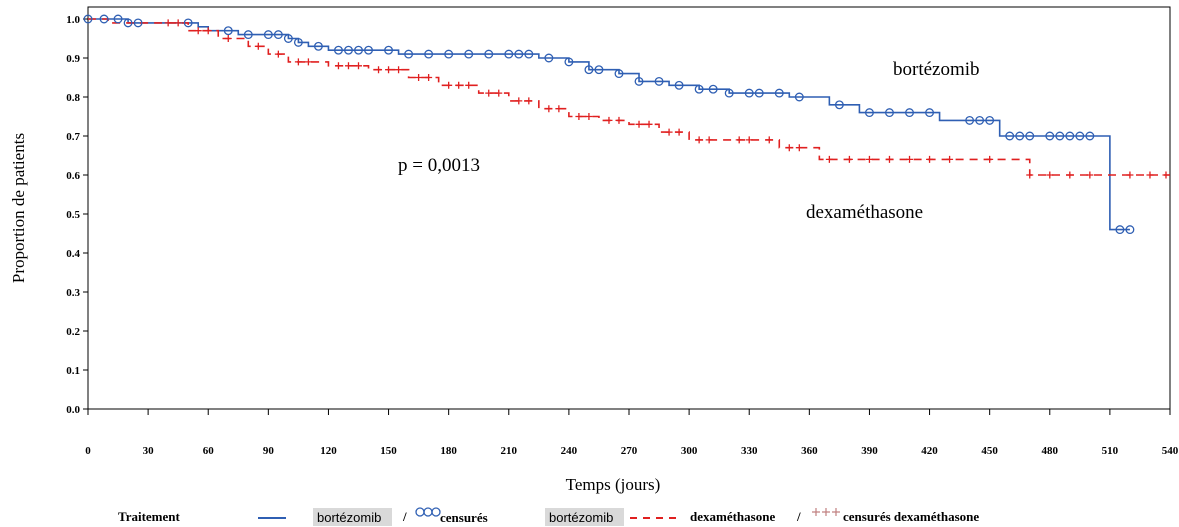  What do you see at coordinates (439, 165) in the screenshot?
I see `p-value-annotation: p = 0,0013` at bounding box center [439, 165].